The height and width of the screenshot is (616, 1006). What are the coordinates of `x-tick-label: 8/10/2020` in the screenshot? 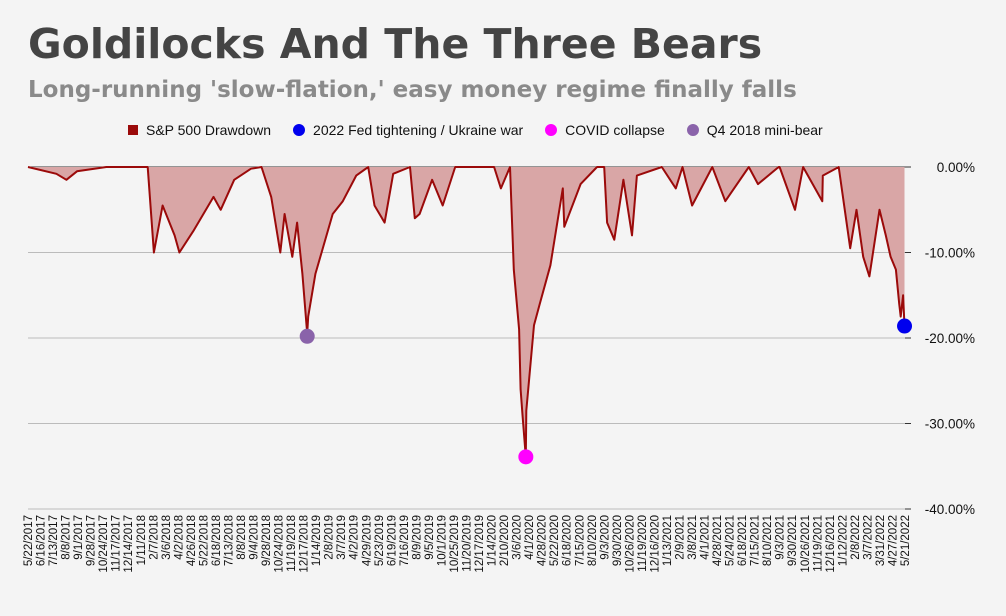 It's located at (593, 540).